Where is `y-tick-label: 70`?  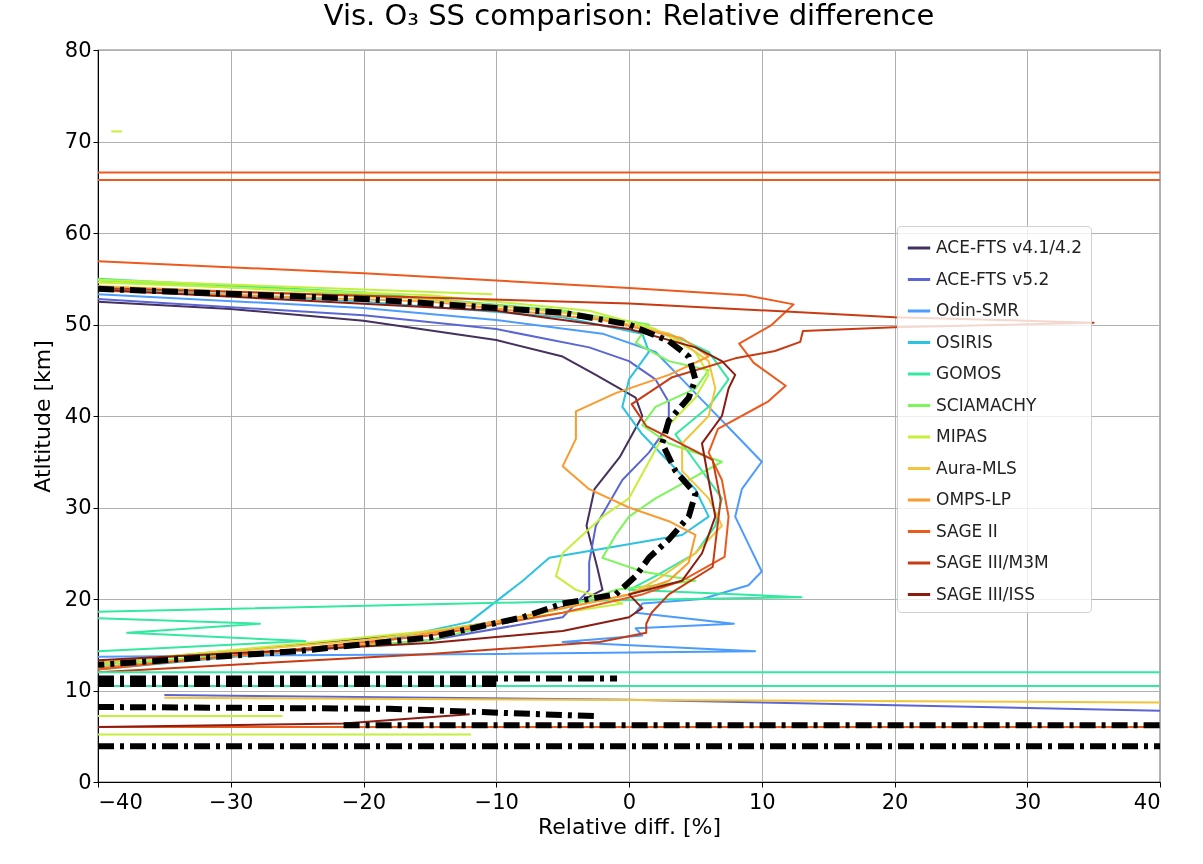
y-tick-label: 70 is located at coordinates (78, 141).